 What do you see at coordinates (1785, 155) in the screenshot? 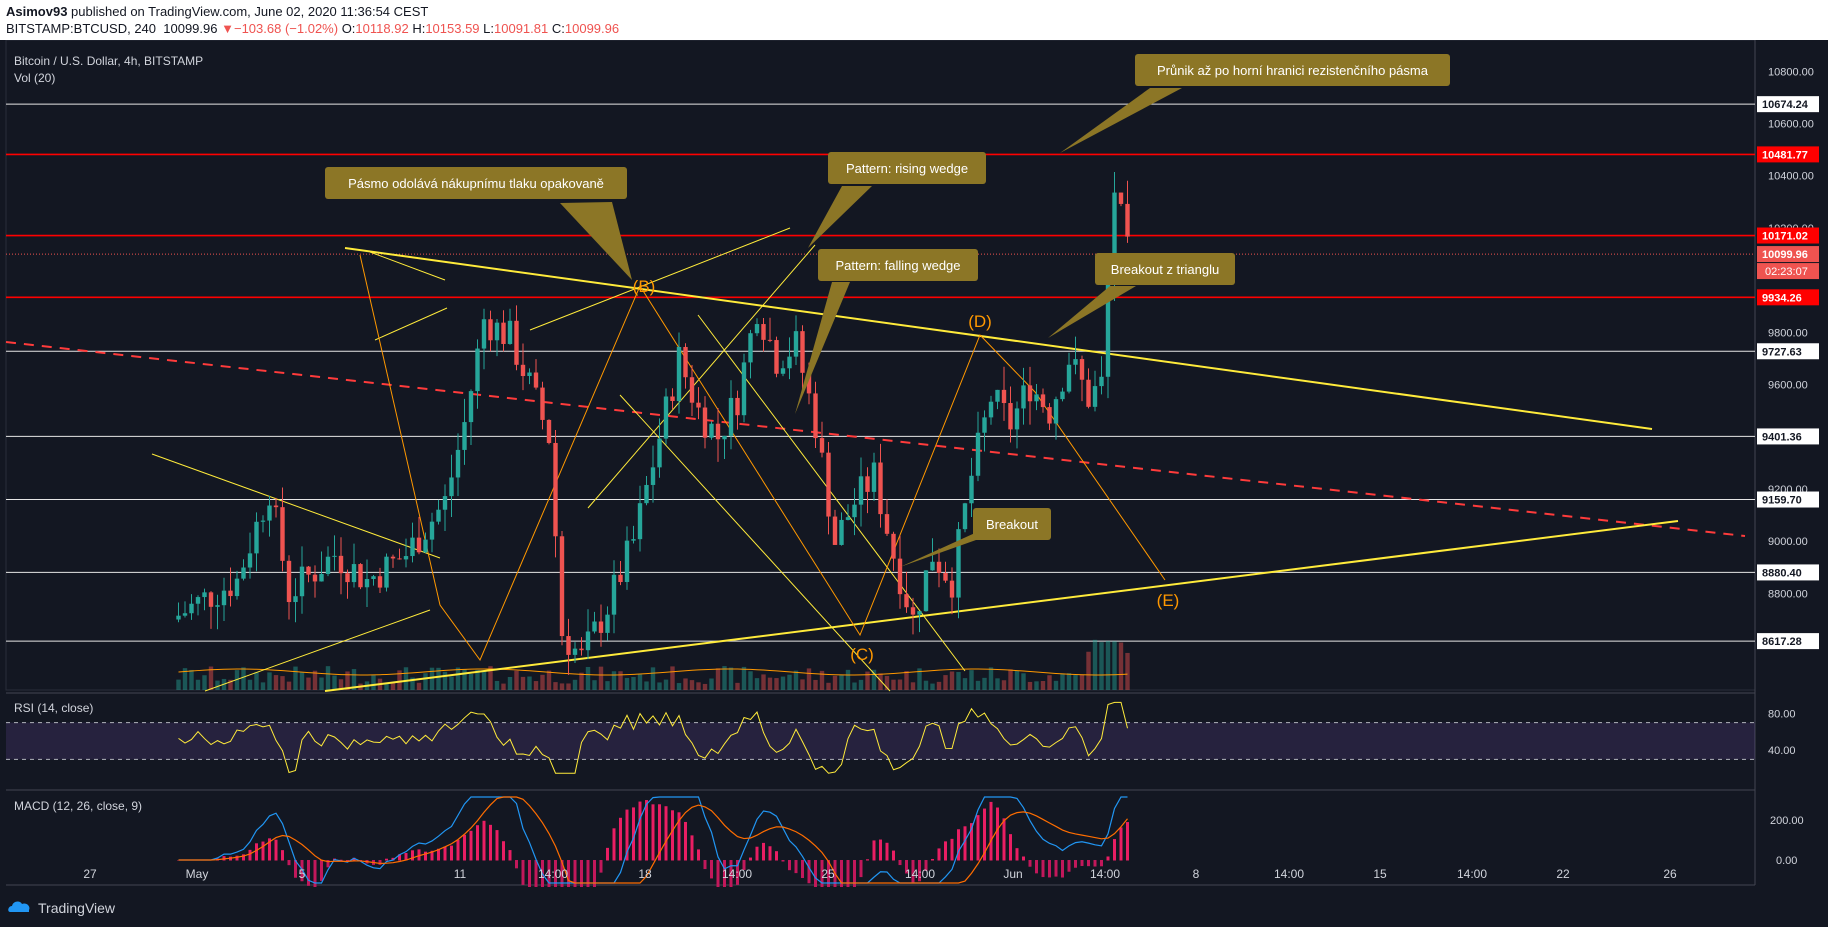
I see `price-level-label: 10481.77` at bounding box center [1785, 155].